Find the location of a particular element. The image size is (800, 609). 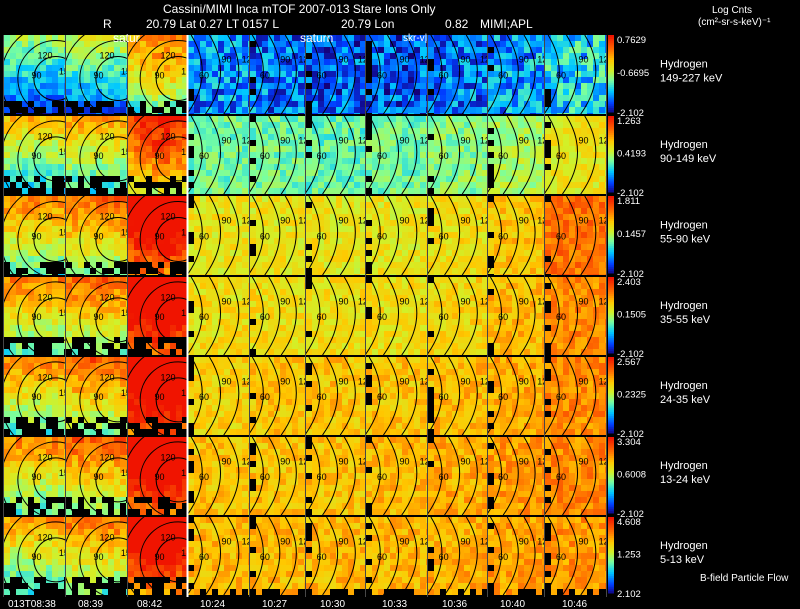

band-energy: 55-90 keV is located at coordinates (685, 239).